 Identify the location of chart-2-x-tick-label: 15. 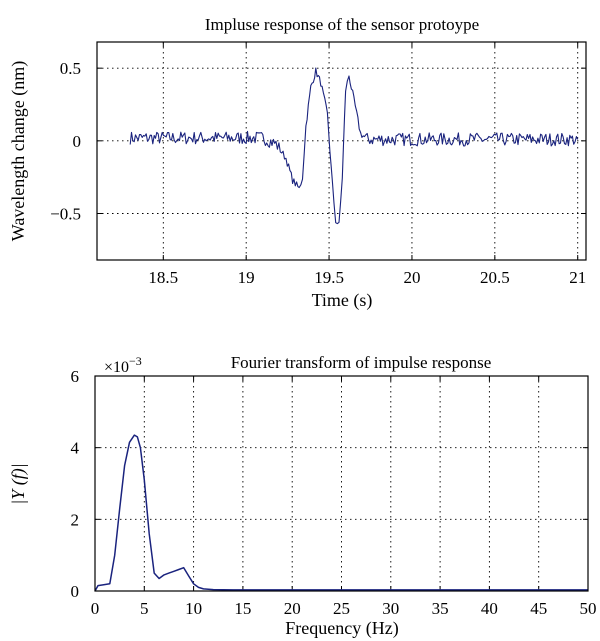
(242, 608).